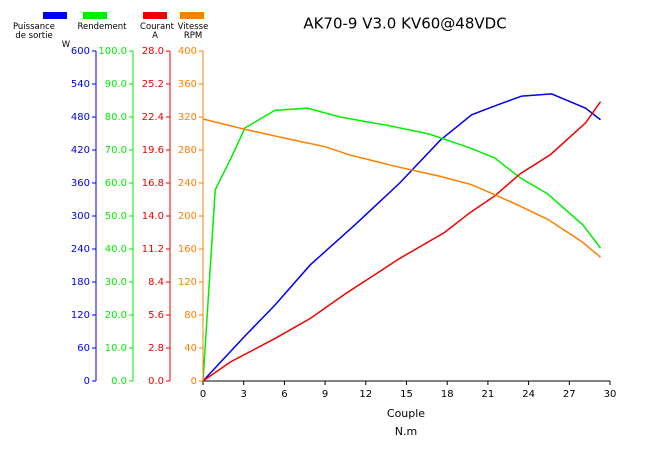 The image size is (661, 457). Describe the element at coordinates (610, 394) in the screenshot. I see `x-tick-label: 30` at that location.